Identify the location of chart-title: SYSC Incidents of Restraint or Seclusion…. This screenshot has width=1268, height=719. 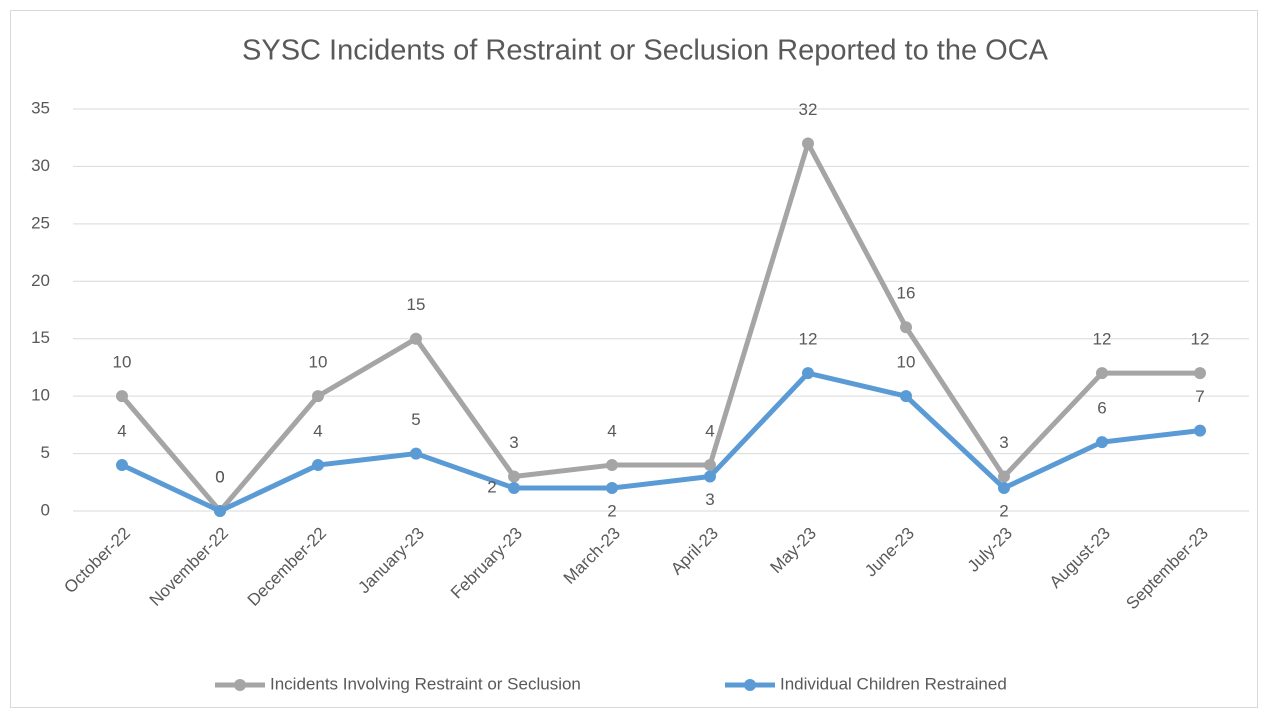
(645, 51).